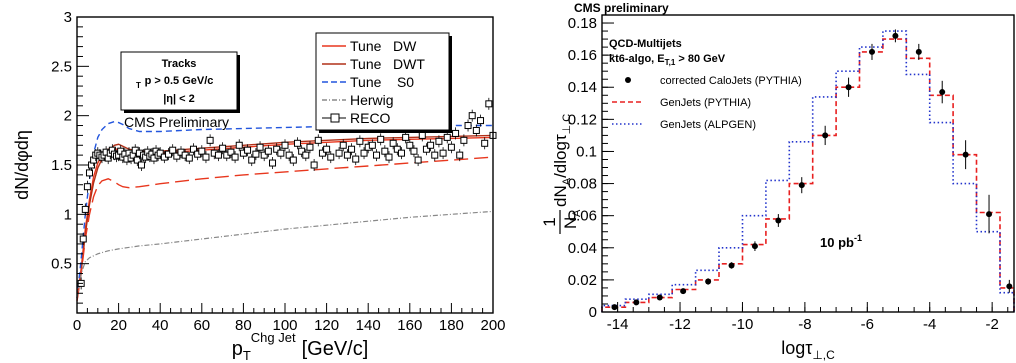 The image size is (1016, 363). I want to click on left-x-ticks: 0 20 40 60 80 100 120 140 160 180 200, so click(289, 318).